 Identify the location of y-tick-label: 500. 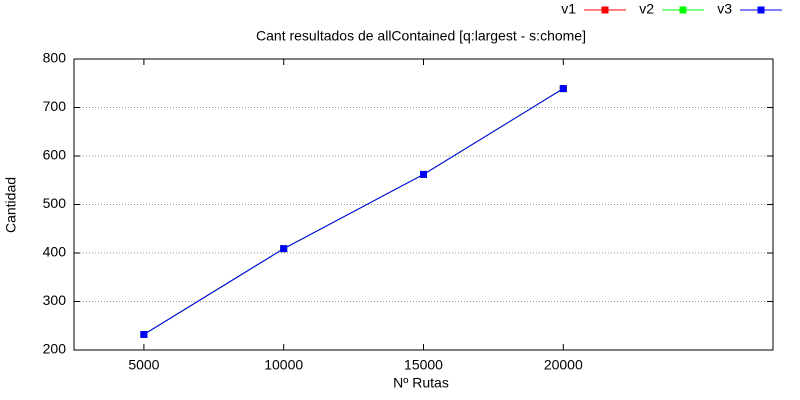
(55, 203).